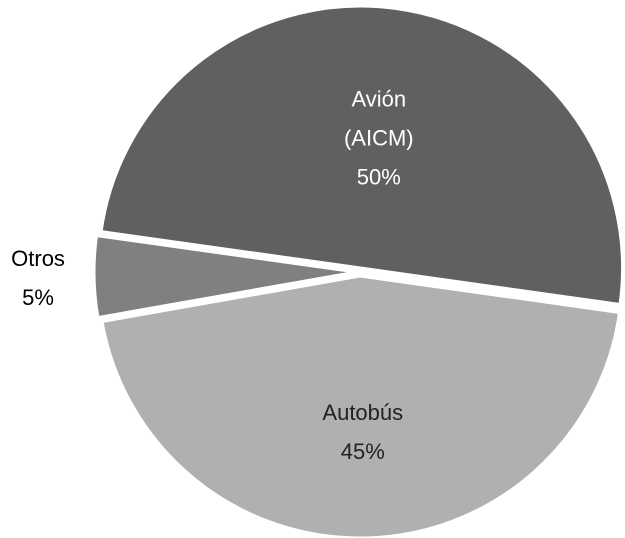  I want to click on slice-label: Avión (AICM) 50%, so click(379, 138).